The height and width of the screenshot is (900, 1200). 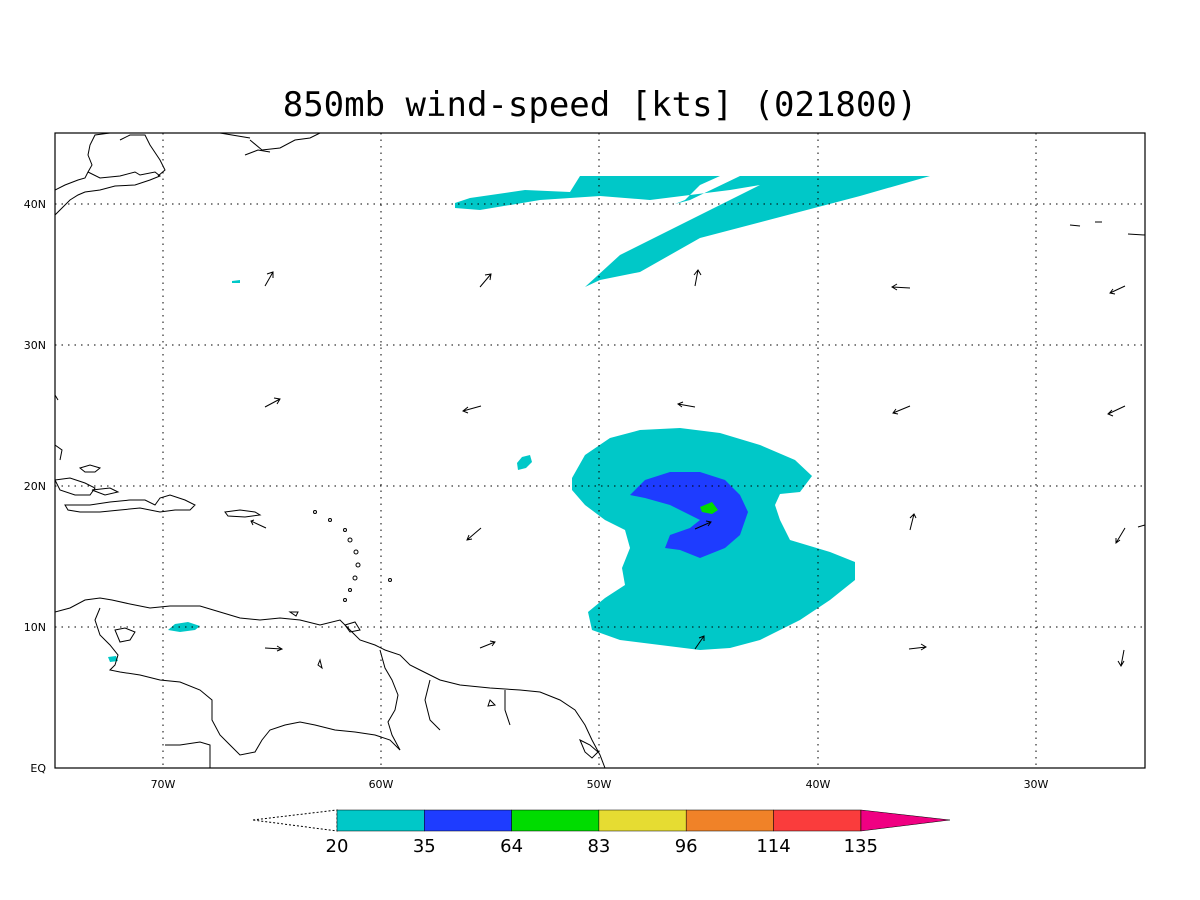 I want to click on longitude-tick-label: 70W, so click(x=163, y=784).